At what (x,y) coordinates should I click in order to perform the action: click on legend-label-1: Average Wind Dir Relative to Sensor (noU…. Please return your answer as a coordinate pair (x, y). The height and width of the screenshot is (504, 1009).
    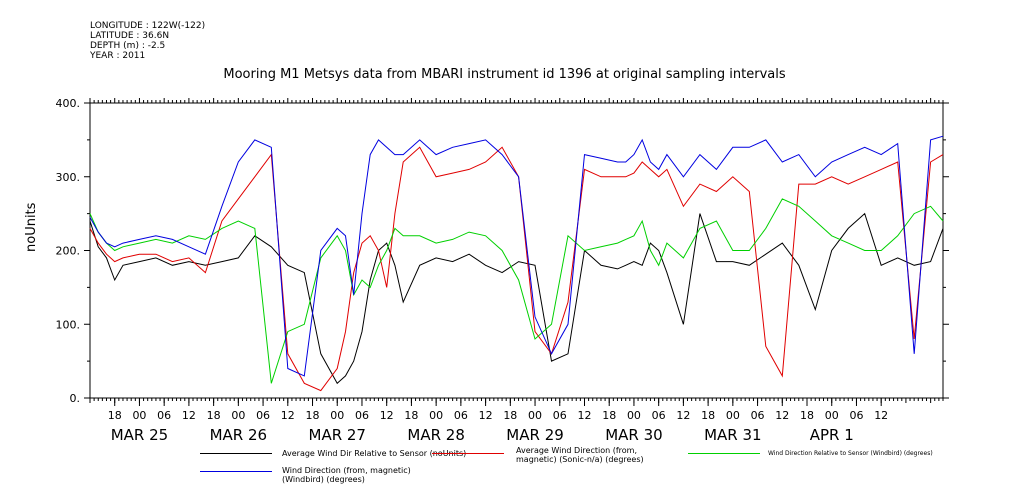
    Looking at the image, I should click on (374, 453).